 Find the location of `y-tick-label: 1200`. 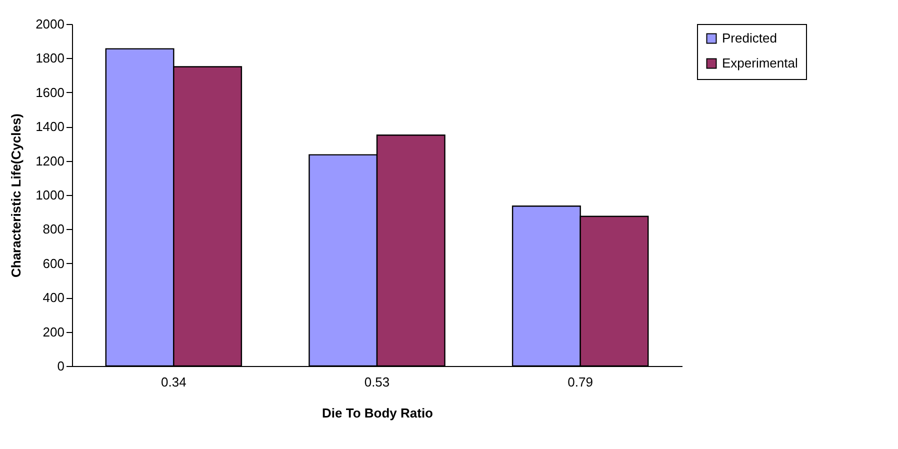

y-tick-label: 1200 is located at coordinates (50, 160).